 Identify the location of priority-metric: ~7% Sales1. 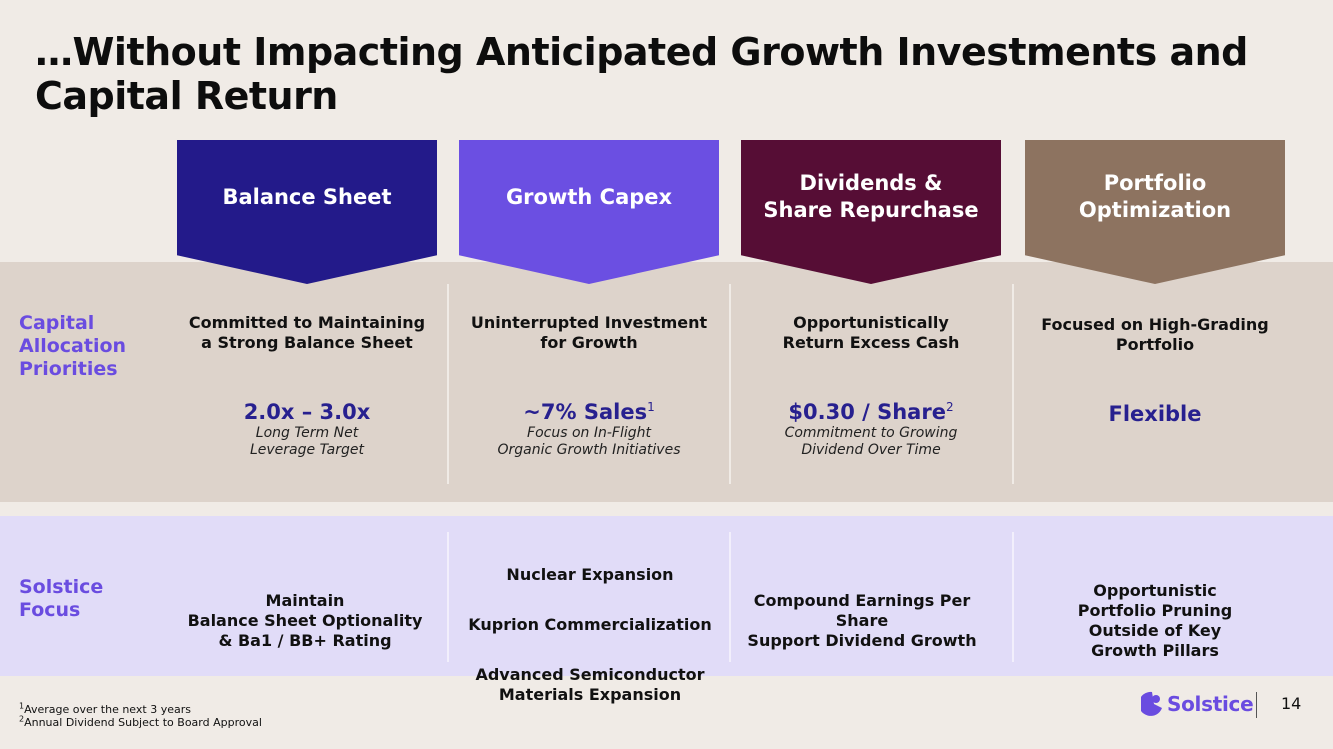
(589, 412).